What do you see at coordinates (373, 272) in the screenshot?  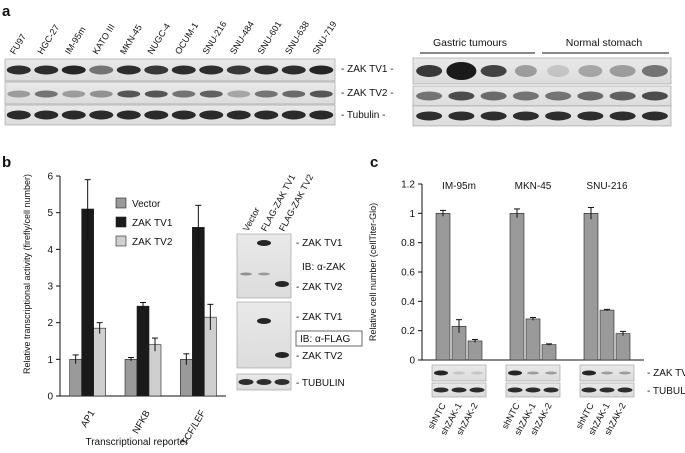 I see `panel-c-y-axis-label: Relative cell number (cellTiter-Glo)` at bounding box center [373, 272].